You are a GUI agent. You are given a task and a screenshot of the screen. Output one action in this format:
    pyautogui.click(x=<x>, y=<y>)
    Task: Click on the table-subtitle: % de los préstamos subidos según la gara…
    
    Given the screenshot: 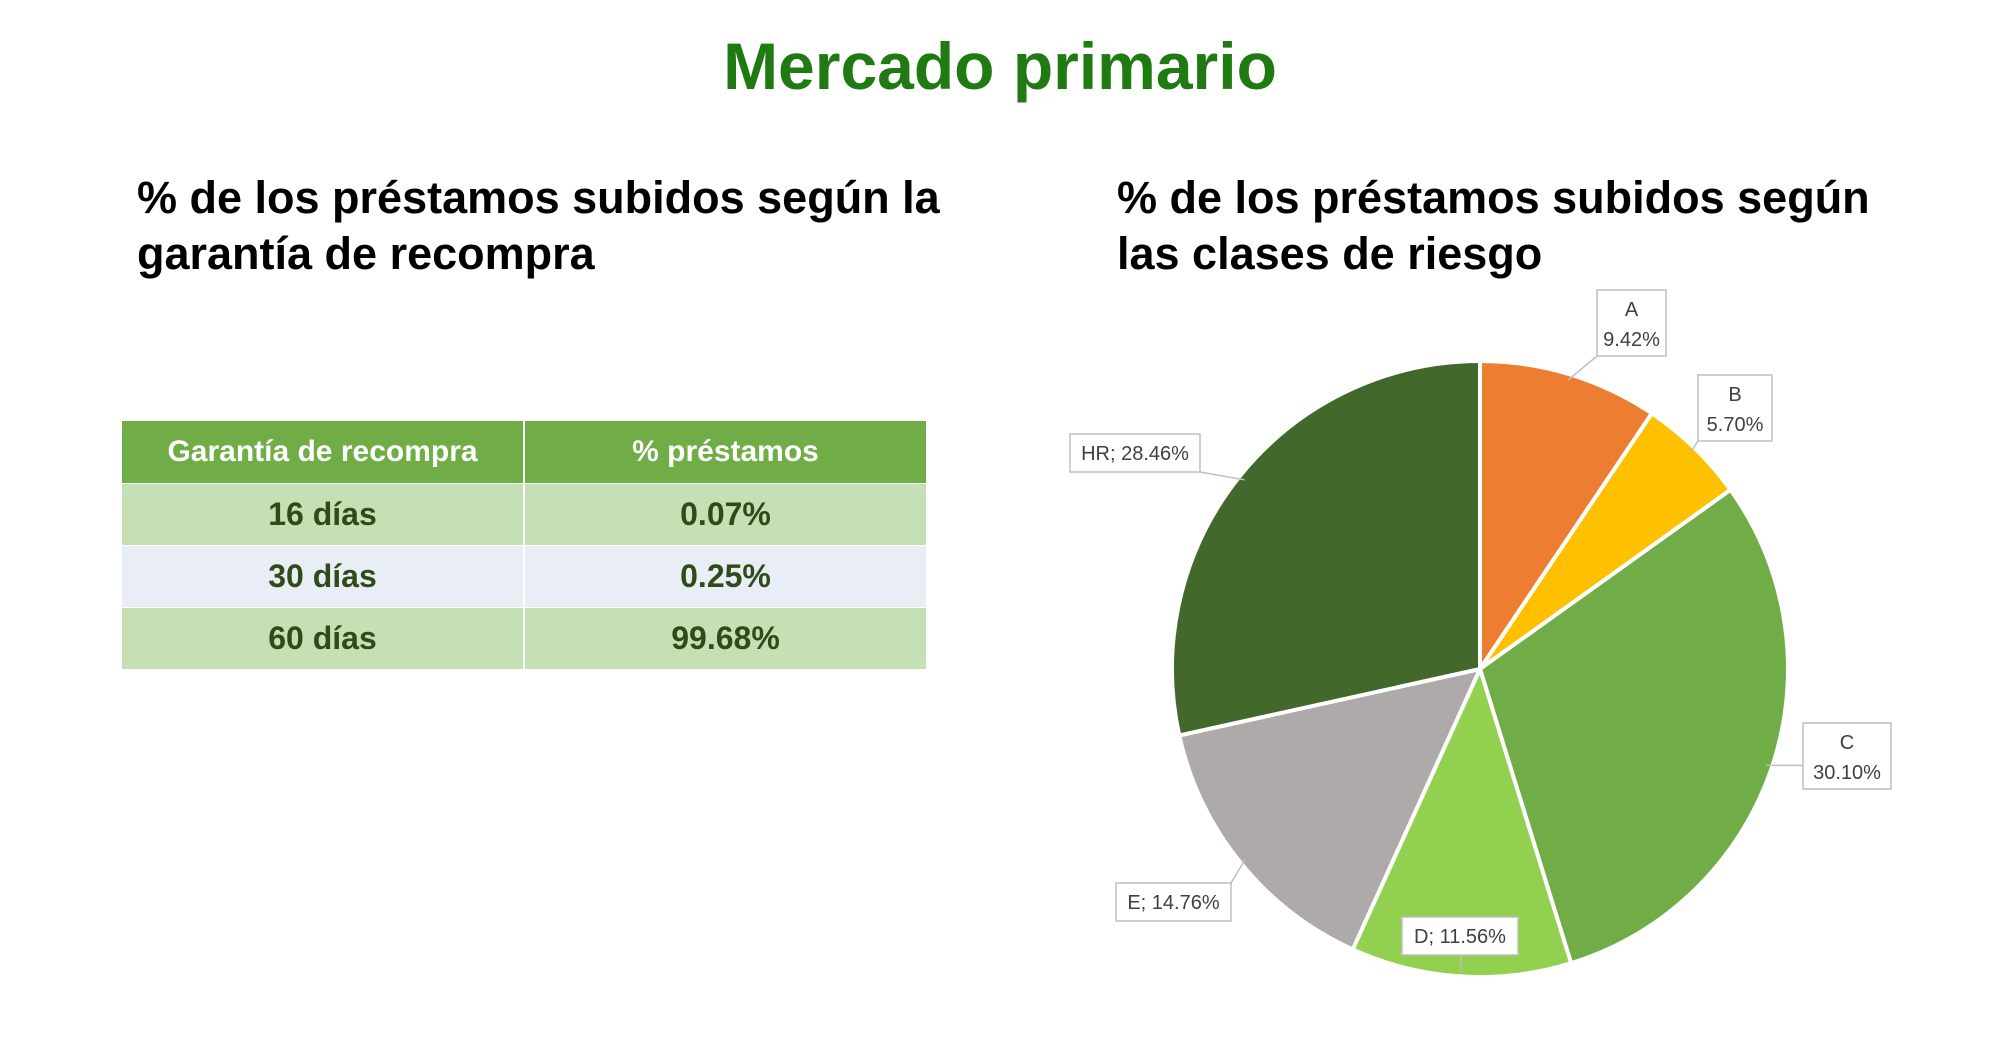 What is the action you would take?
    pyautogui.click(x=538, y=225)
    